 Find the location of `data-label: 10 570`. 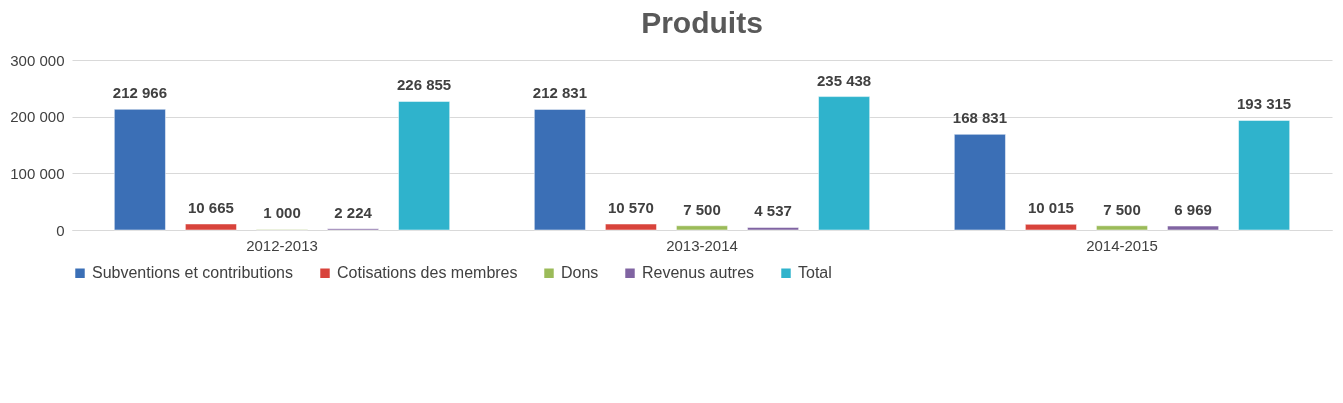

data-label: 10 570 is located at coordinates (631, 208).